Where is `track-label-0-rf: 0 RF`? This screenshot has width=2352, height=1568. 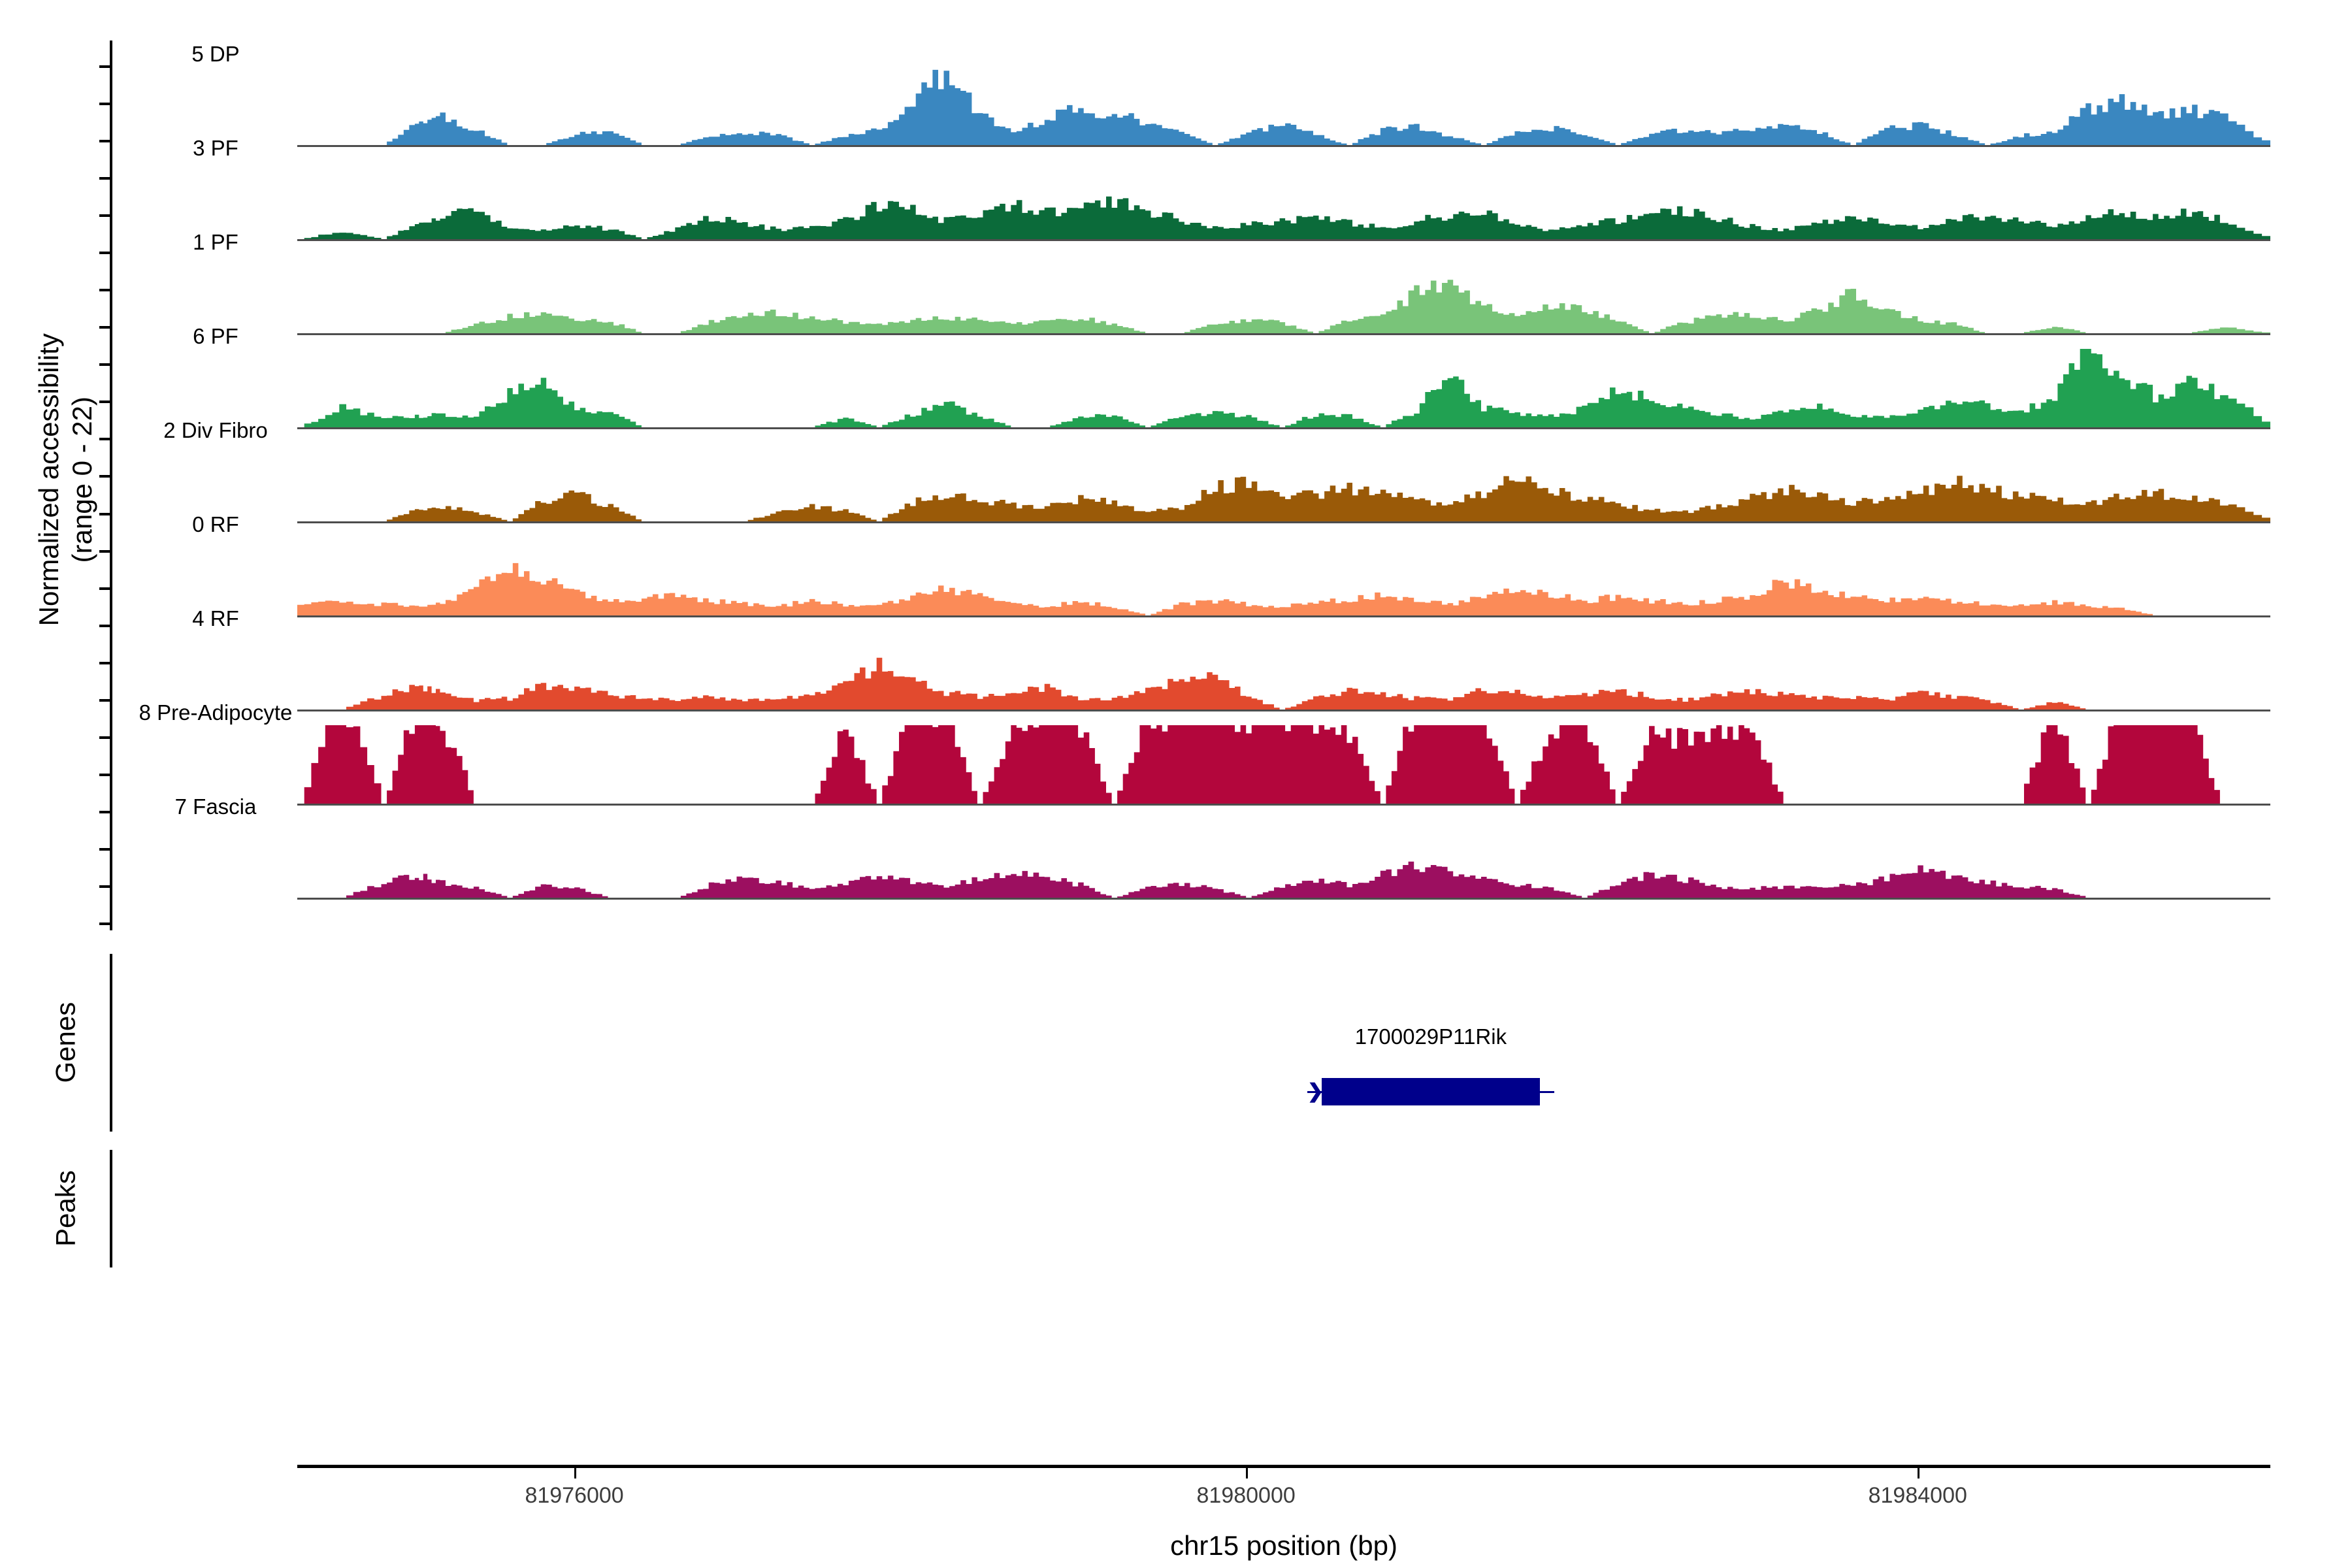
track-label-0-rf: 0 RF is located at coordinates (215, 524).